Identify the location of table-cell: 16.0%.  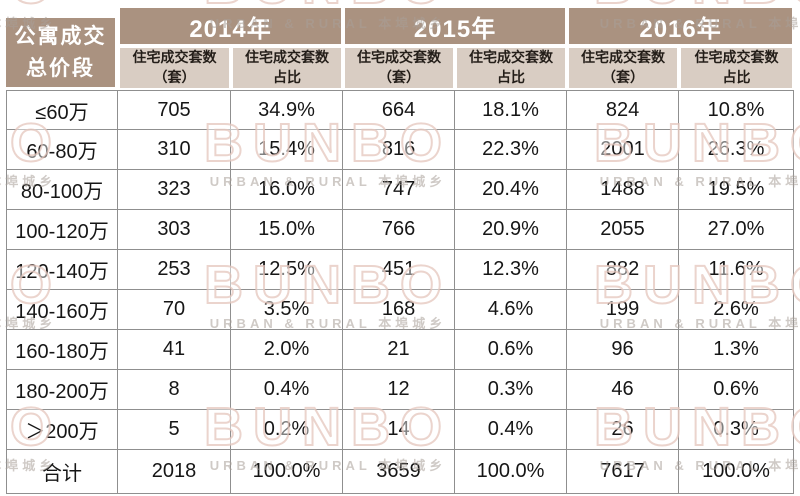
(287, 190).